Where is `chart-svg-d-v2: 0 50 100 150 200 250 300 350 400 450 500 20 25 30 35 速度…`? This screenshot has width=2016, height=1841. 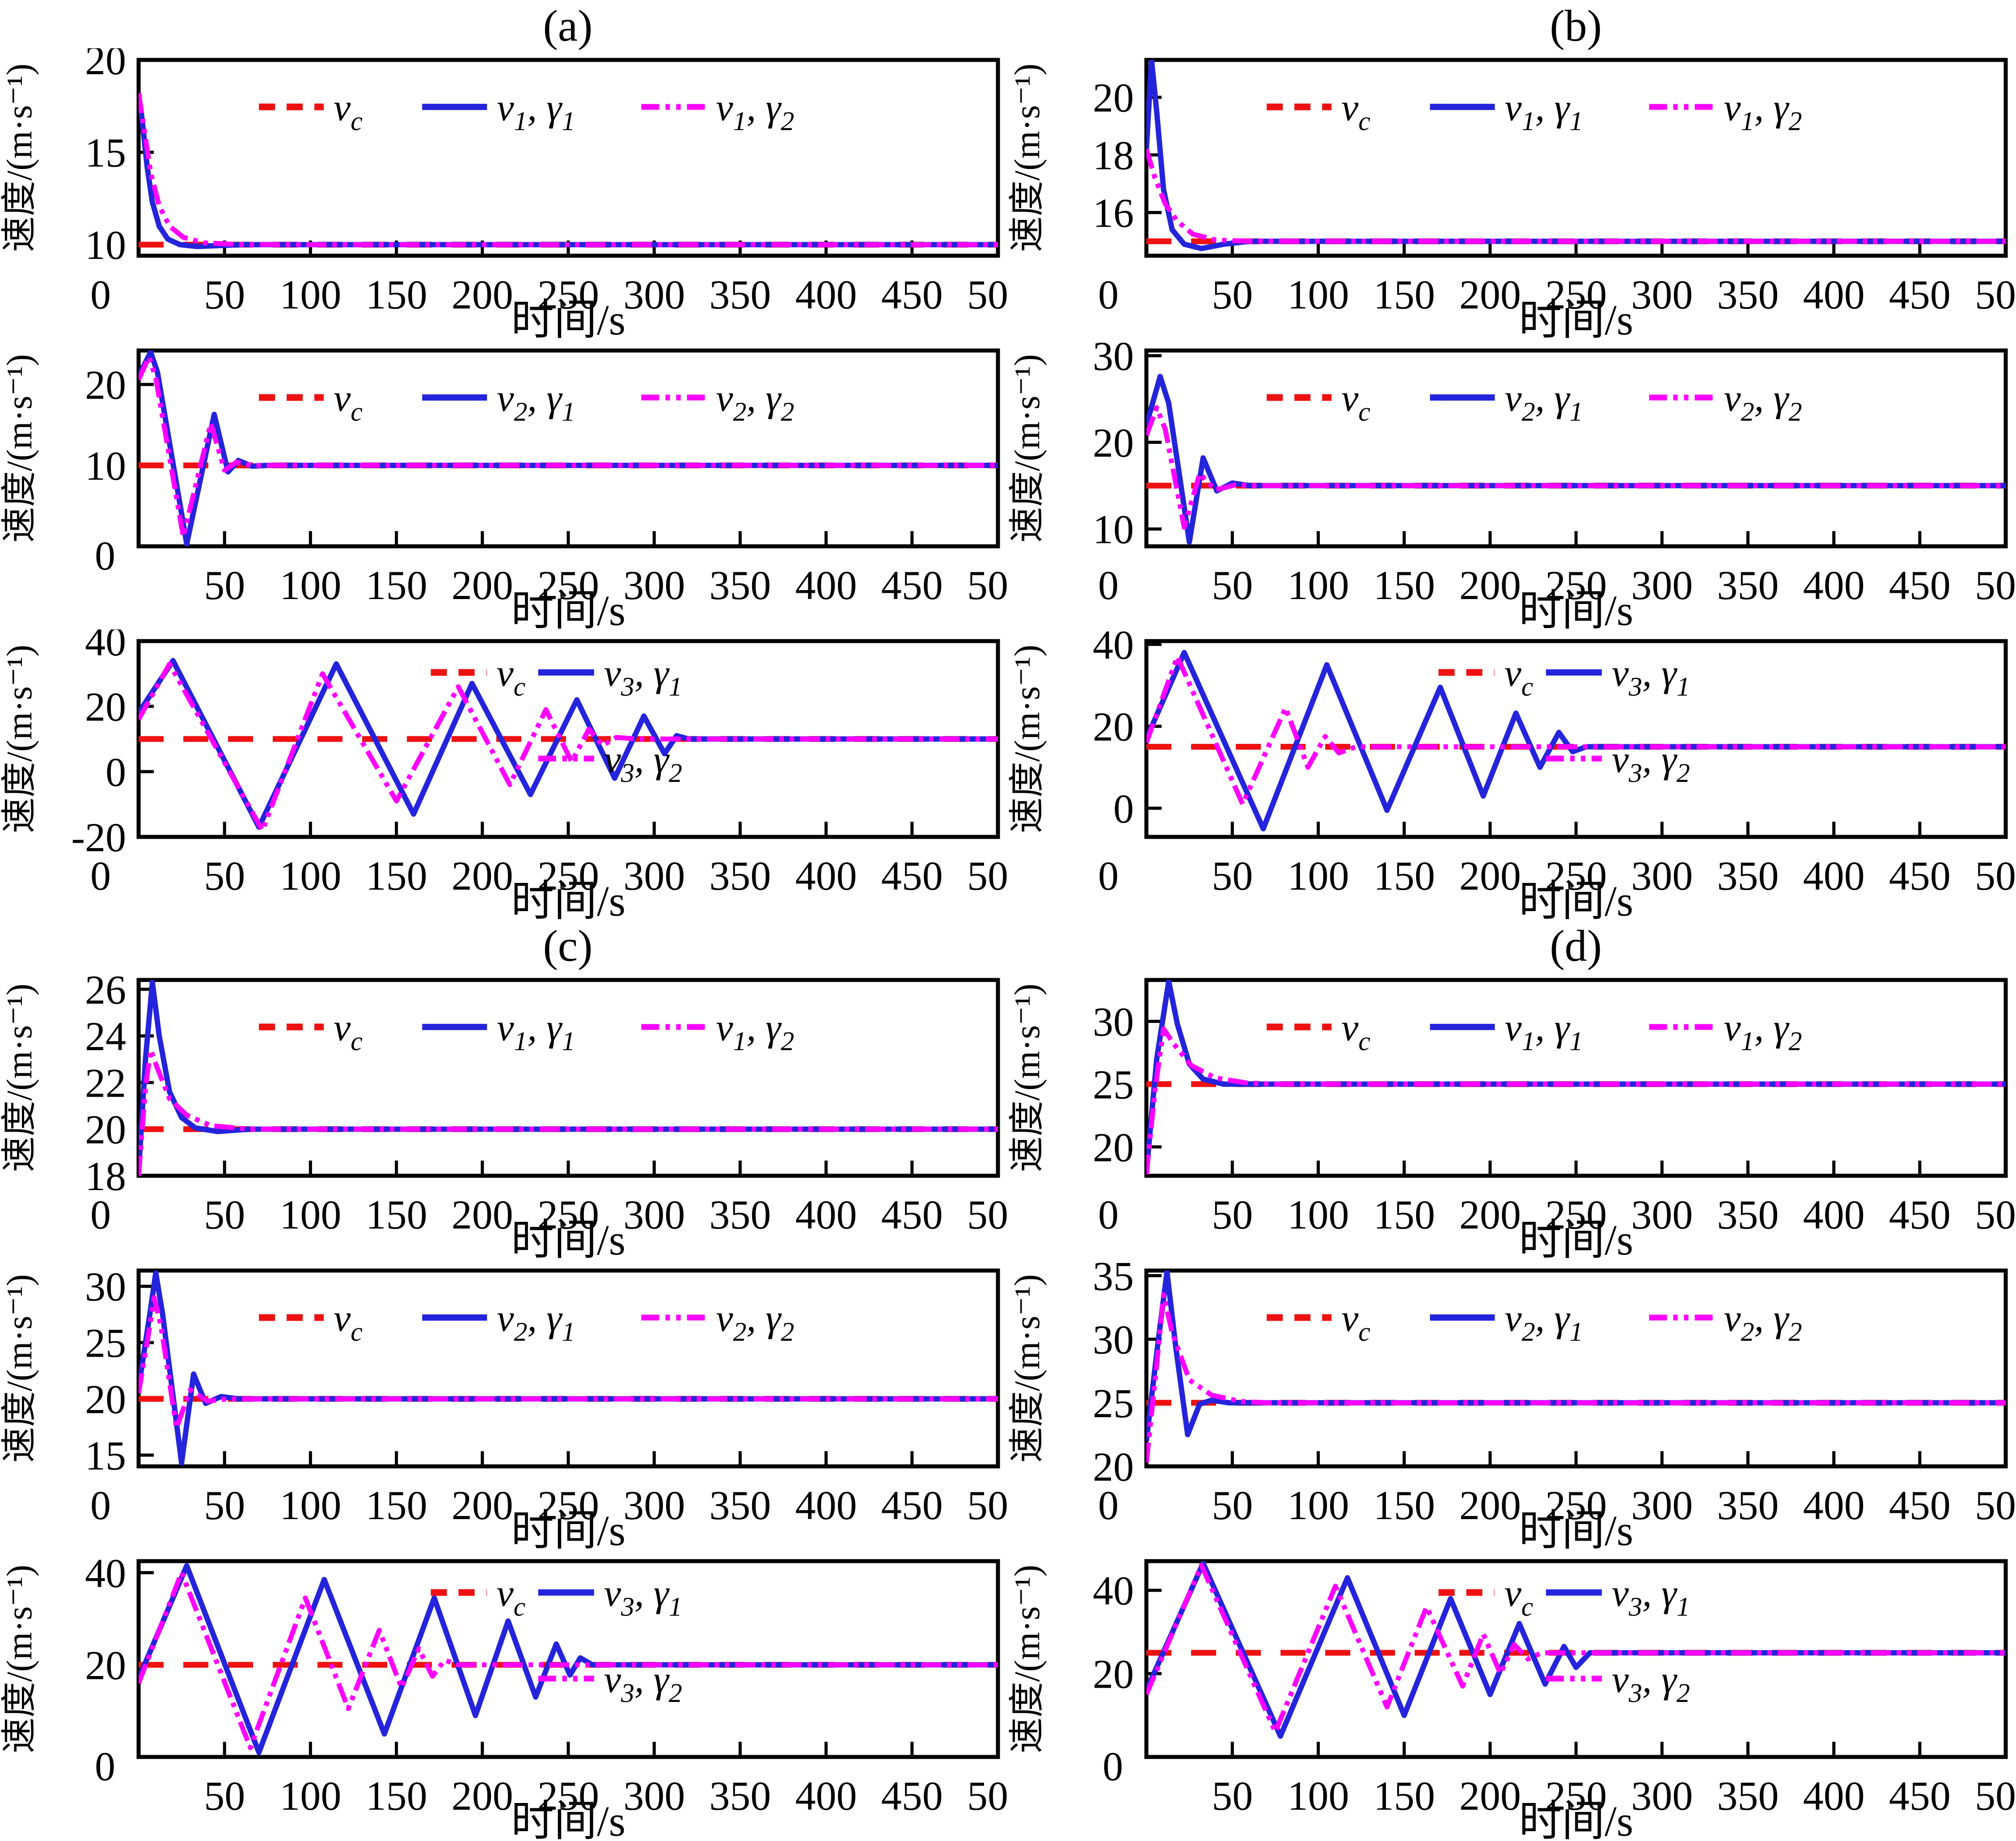
chart-svg-d-v2: 0 50 100 150 200 250 300 350 400 450 500 20 25 30 35 速度… is located at coordinates (1512, 1404).